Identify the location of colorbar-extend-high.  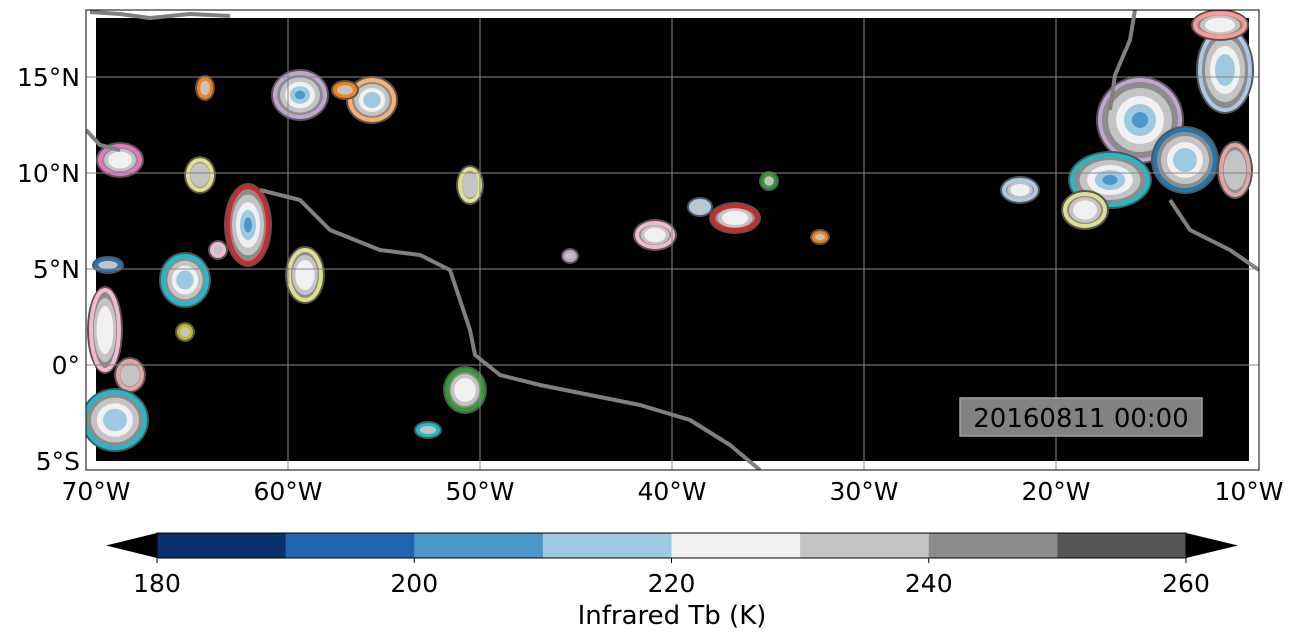
(1212, 545).